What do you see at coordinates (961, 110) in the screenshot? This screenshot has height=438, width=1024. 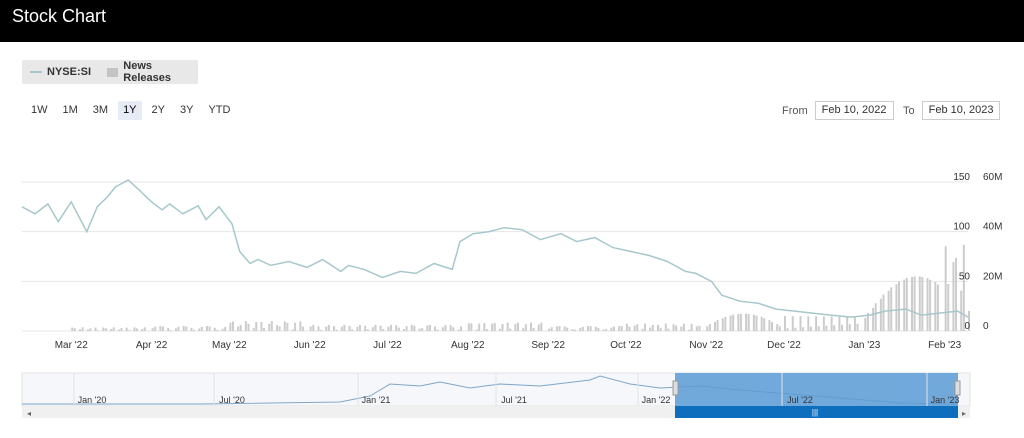 I see `to-date-input: Feb 10, 2023` at bounding box center [961, 110].